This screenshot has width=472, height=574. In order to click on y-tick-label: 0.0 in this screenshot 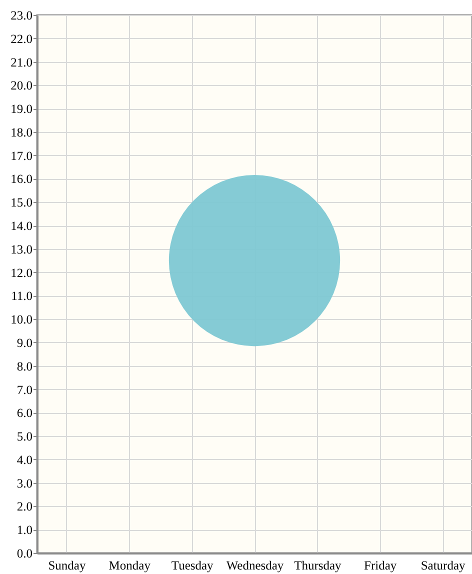, I will do `click(24, 553)`.